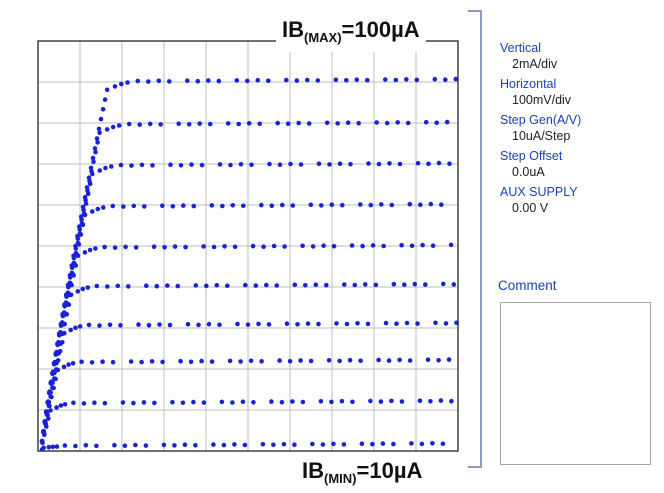 The image size is (664, 493). Describe the element at coordinates (531, 156) in the screenshot. I see `step-offset-label: Step Offset` at that location.